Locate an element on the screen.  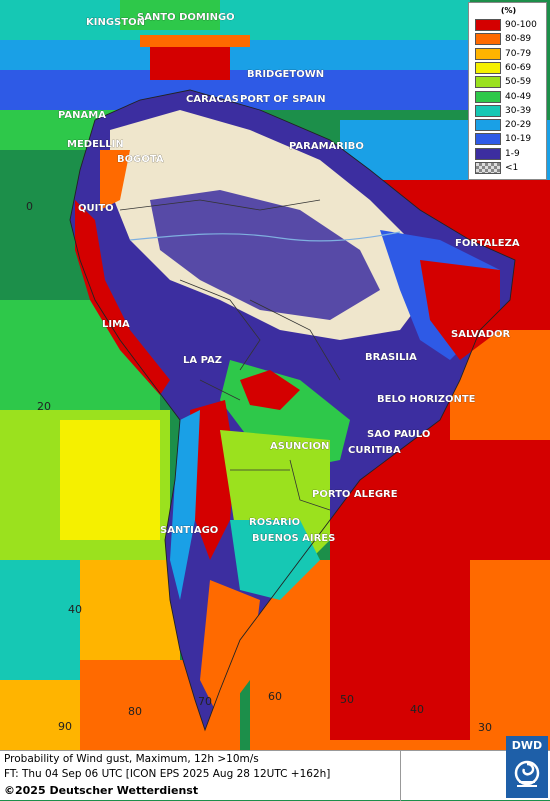
legend-label: 30-39 is located at coordinates (518, 110).